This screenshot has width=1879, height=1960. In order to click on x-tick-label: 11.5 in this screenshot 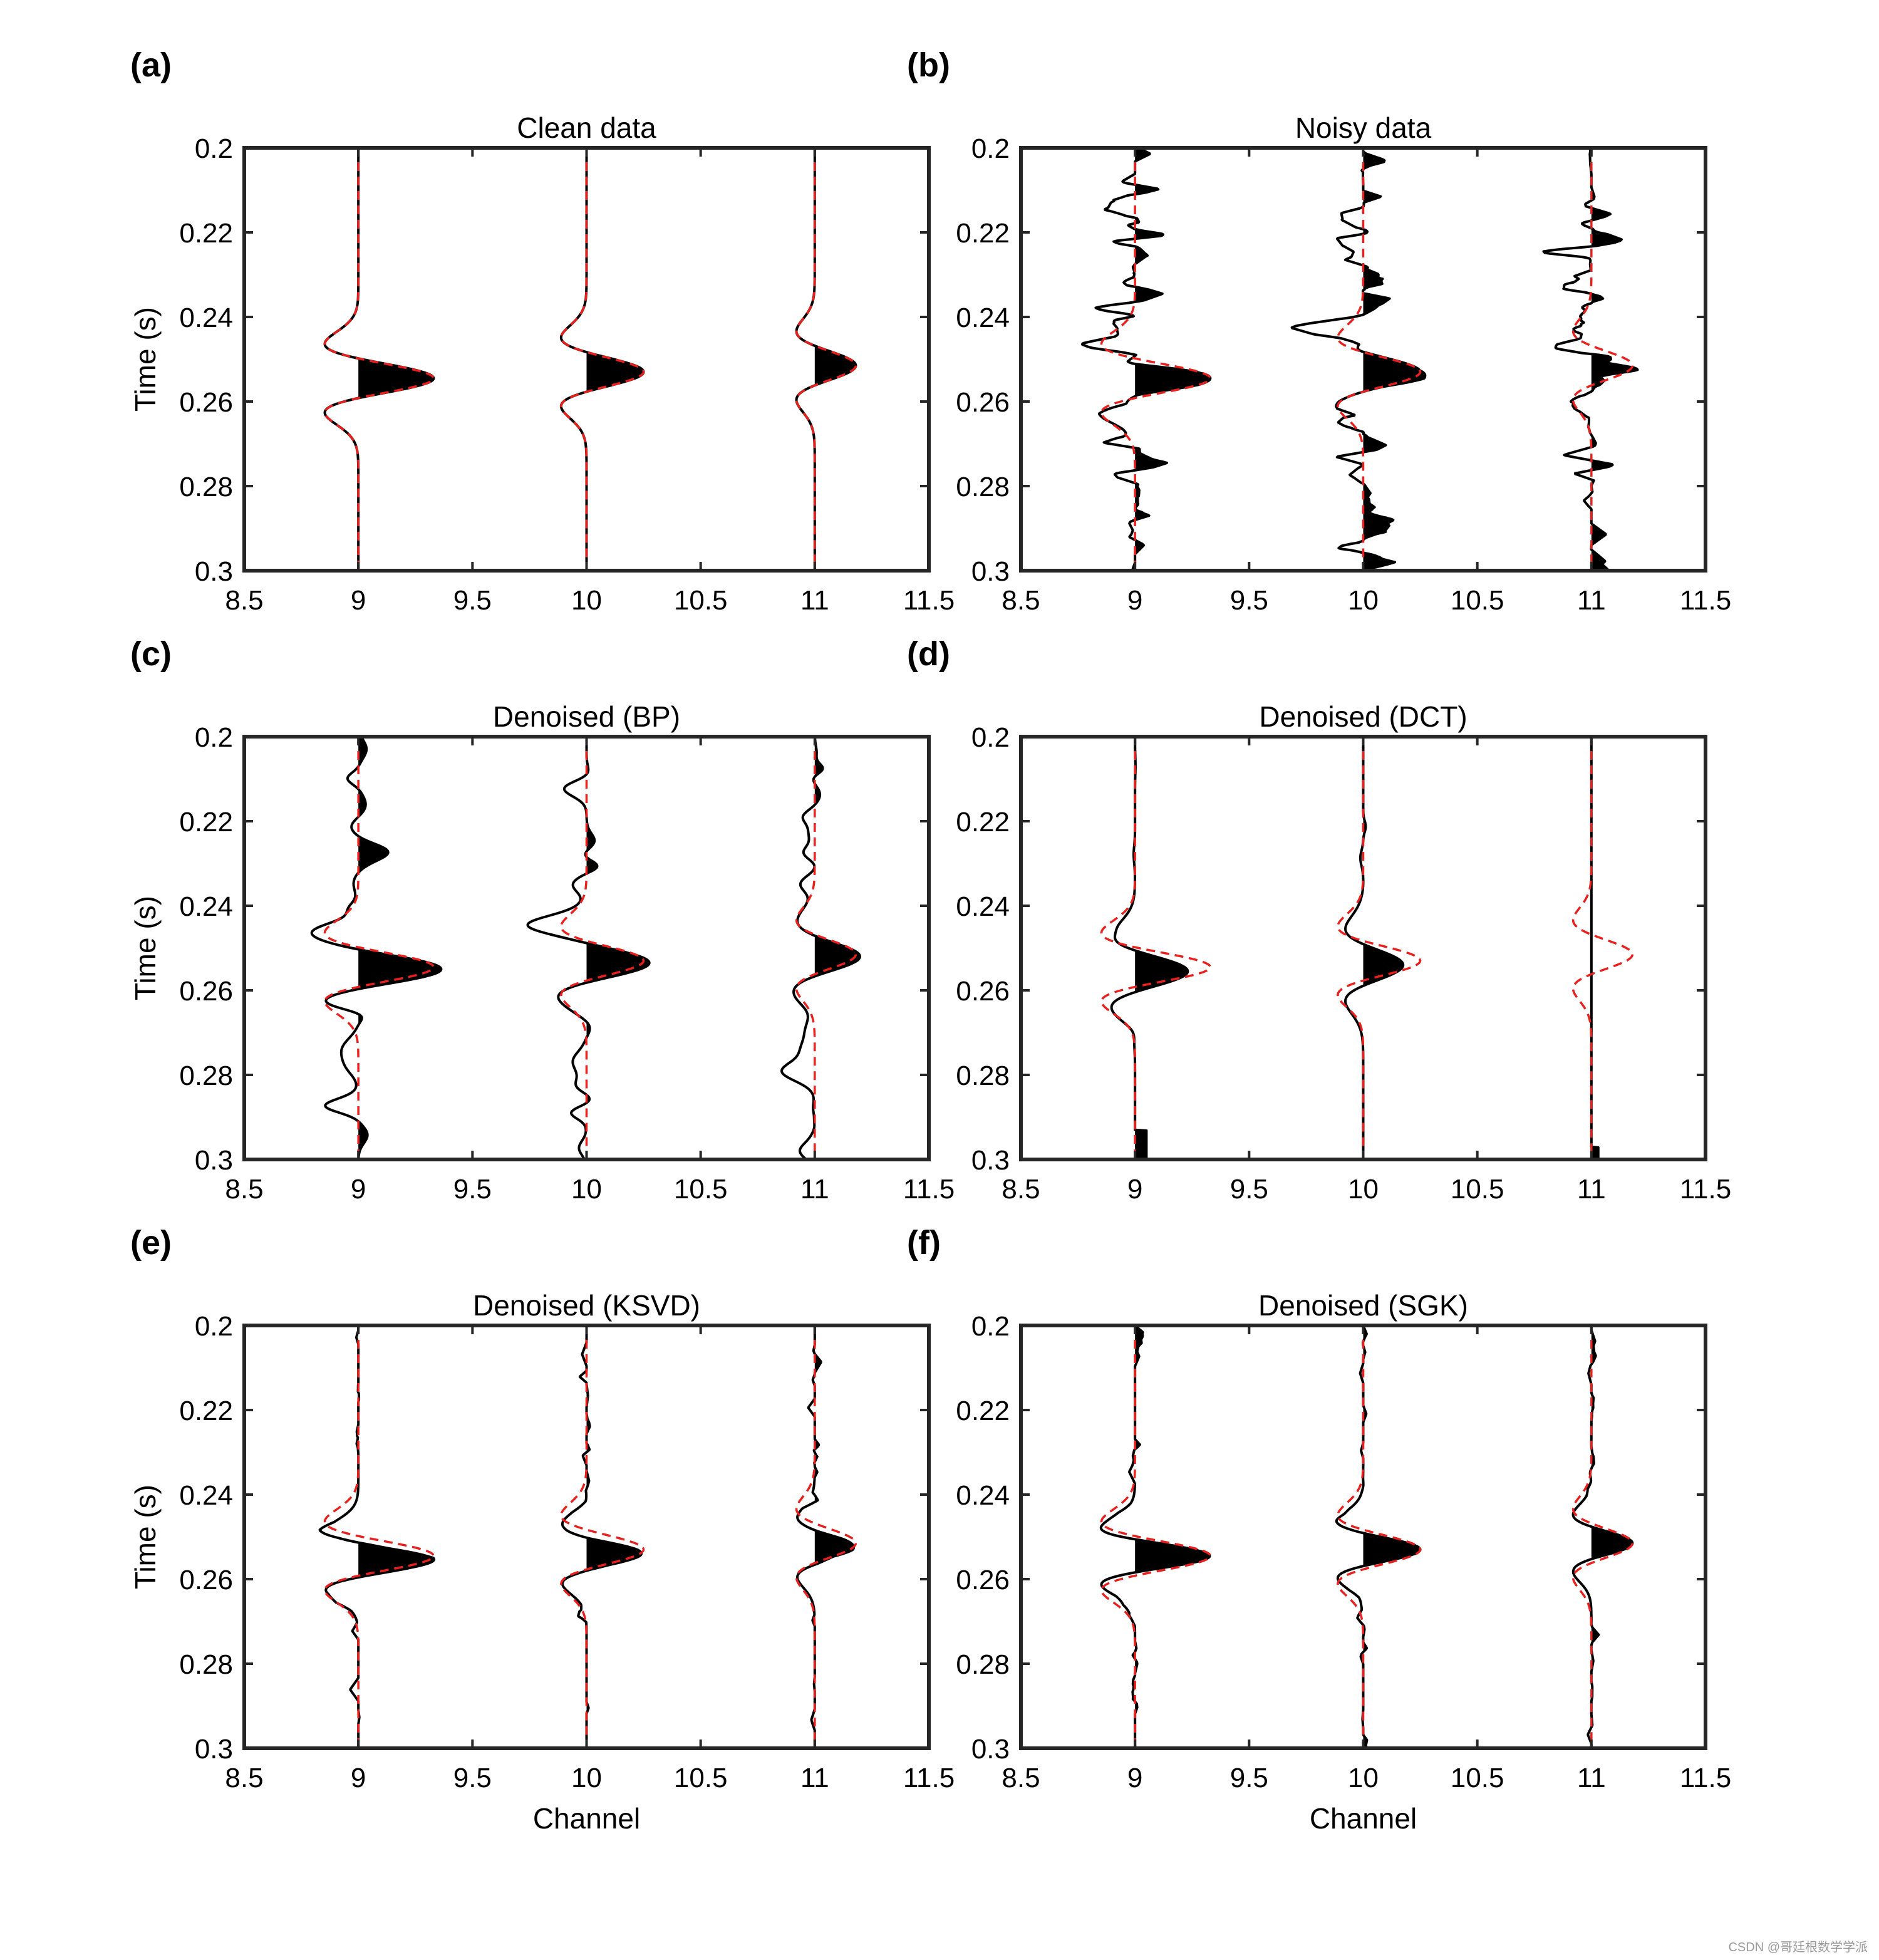, I will do `click(1705, 1778)`.